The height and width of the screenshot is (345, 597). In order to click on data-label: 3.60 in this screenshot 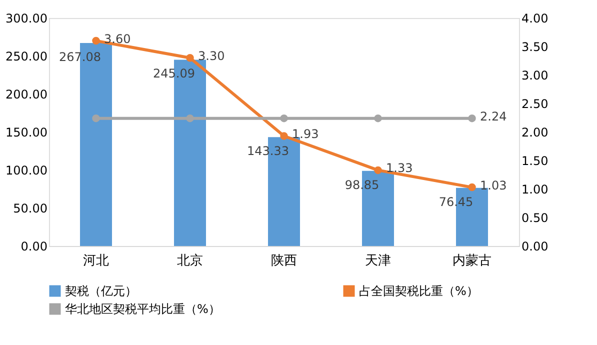, I will do `click(117, 39)`.